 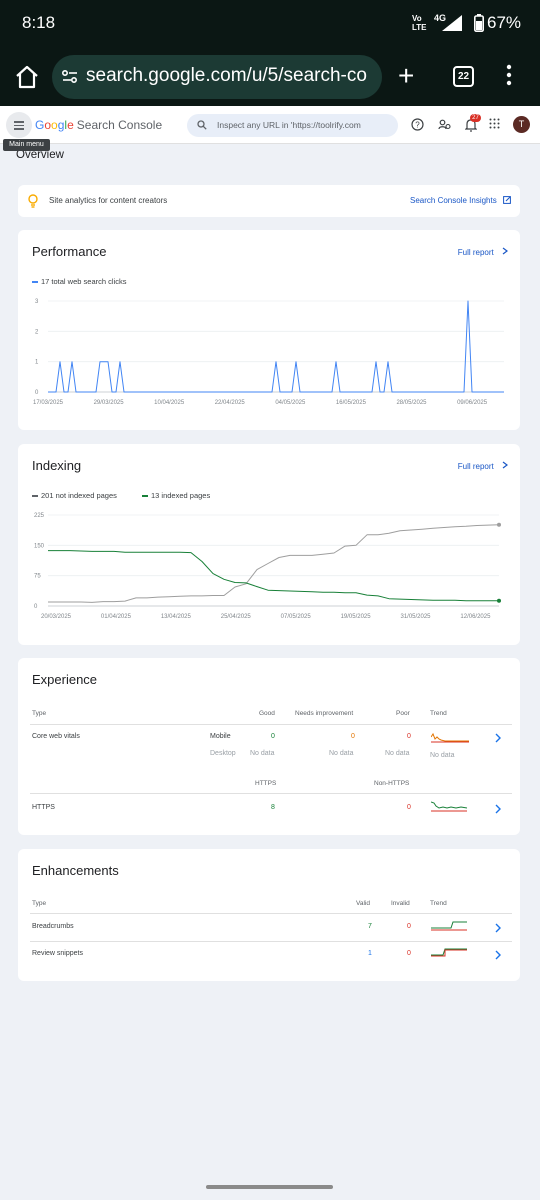 I want to click on insights-text: Site analytics for content creators, so click(x=108, y=200).